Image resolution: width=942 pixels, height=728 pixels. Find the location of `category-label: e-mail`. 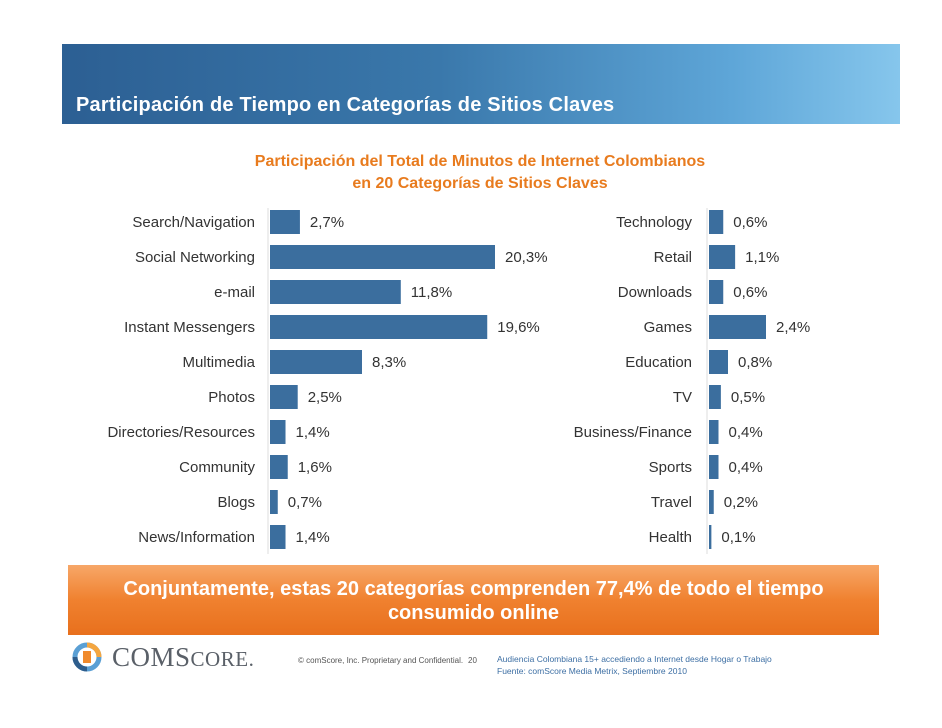

category-label: e-mail is located at coordinates (234, 292).